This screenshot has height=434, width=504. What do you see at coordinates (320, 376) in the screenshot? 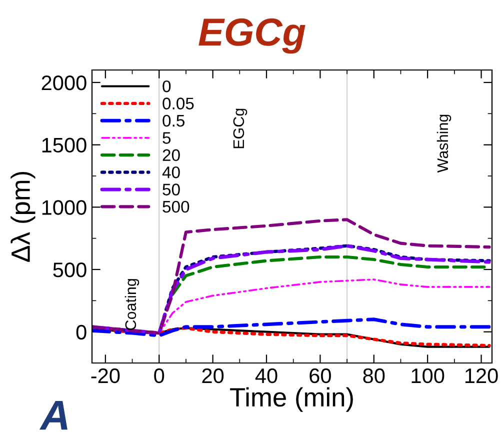
I see `x-tick-label: 60` at bounding box center [320, 376].